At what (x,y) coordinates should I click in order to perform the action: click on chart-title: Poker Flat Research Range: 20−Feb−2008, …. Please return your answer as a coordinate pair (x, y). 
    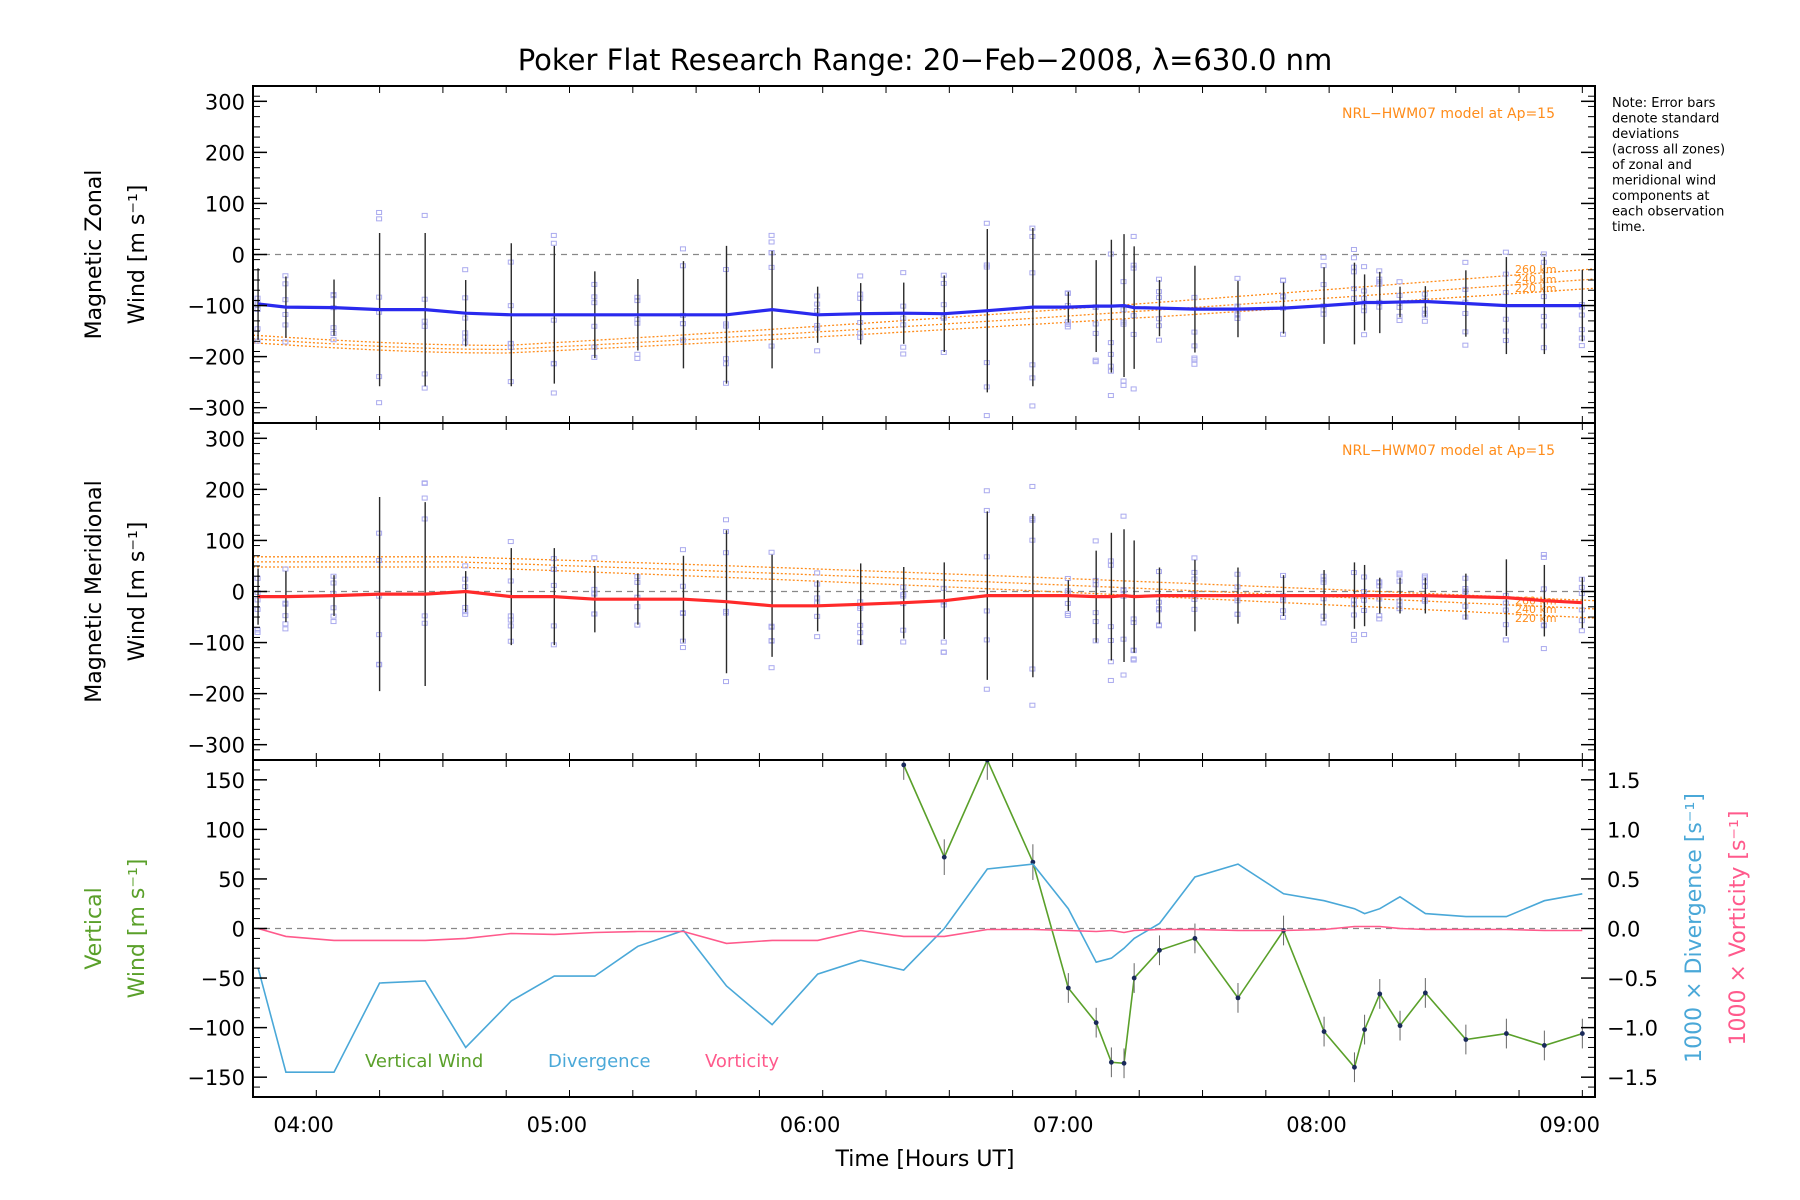
    Looking at the image, I should click on (925, 60).